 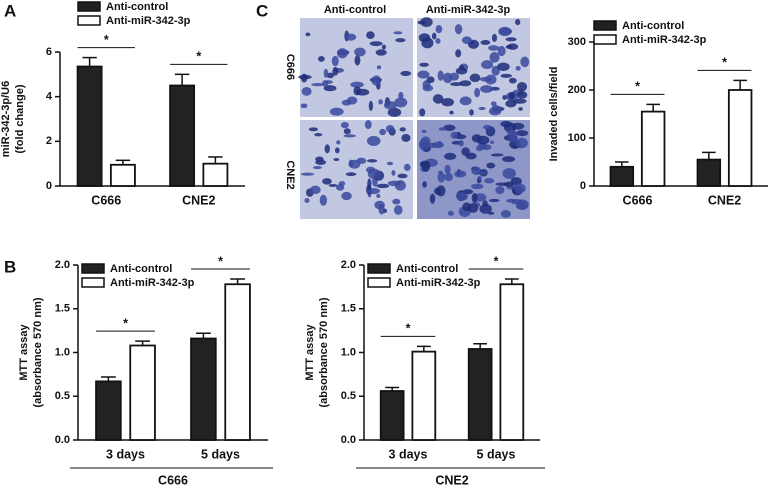 I want to click on y-axis-label: Invaded cells/field, so click(x=554, y=114).